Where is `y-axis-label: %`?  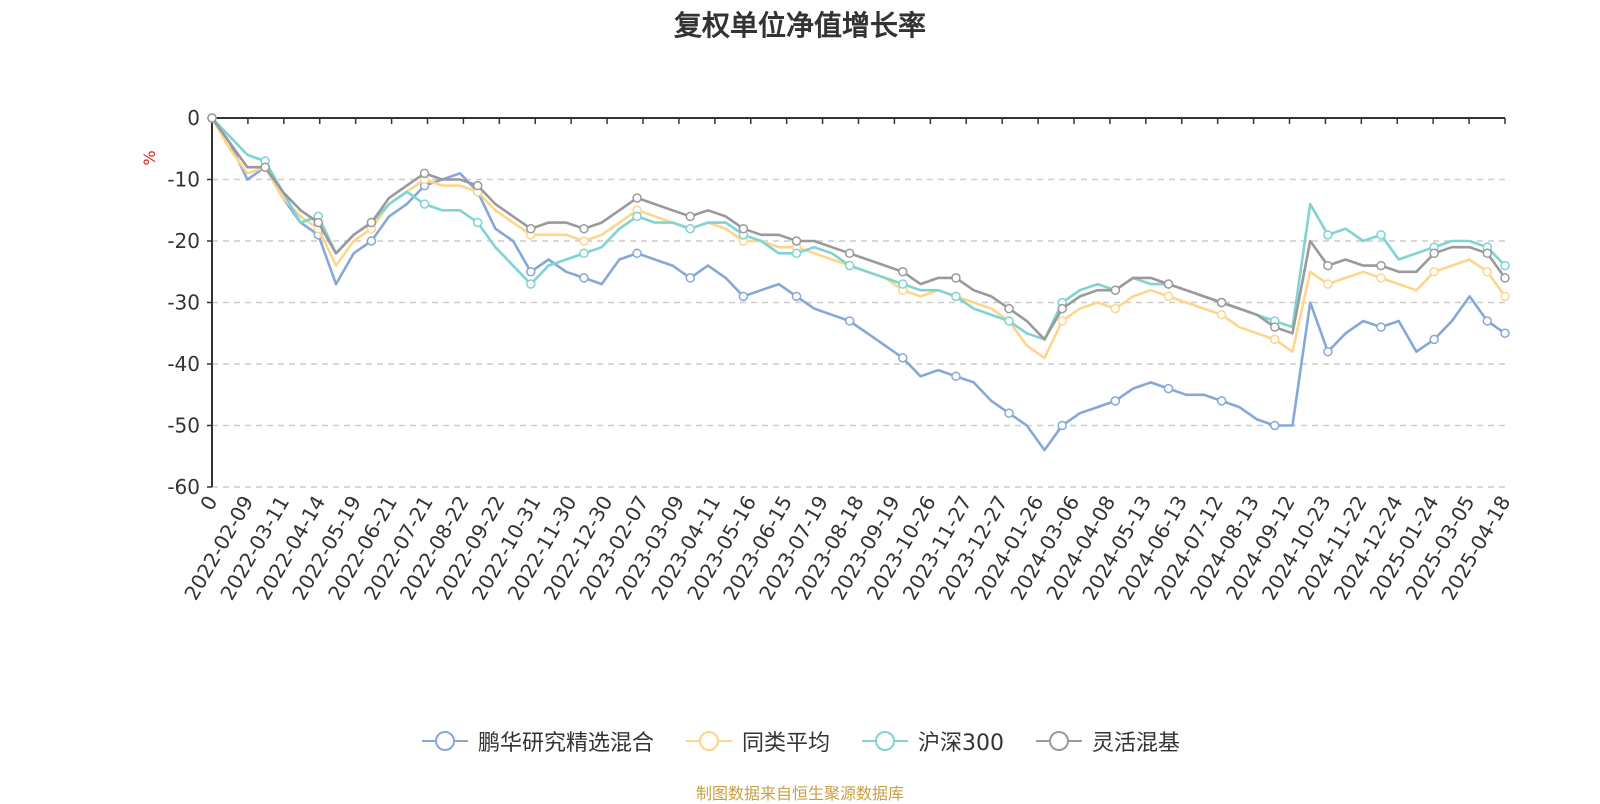
y-axis-label: % is located at coordinates (149, 157).